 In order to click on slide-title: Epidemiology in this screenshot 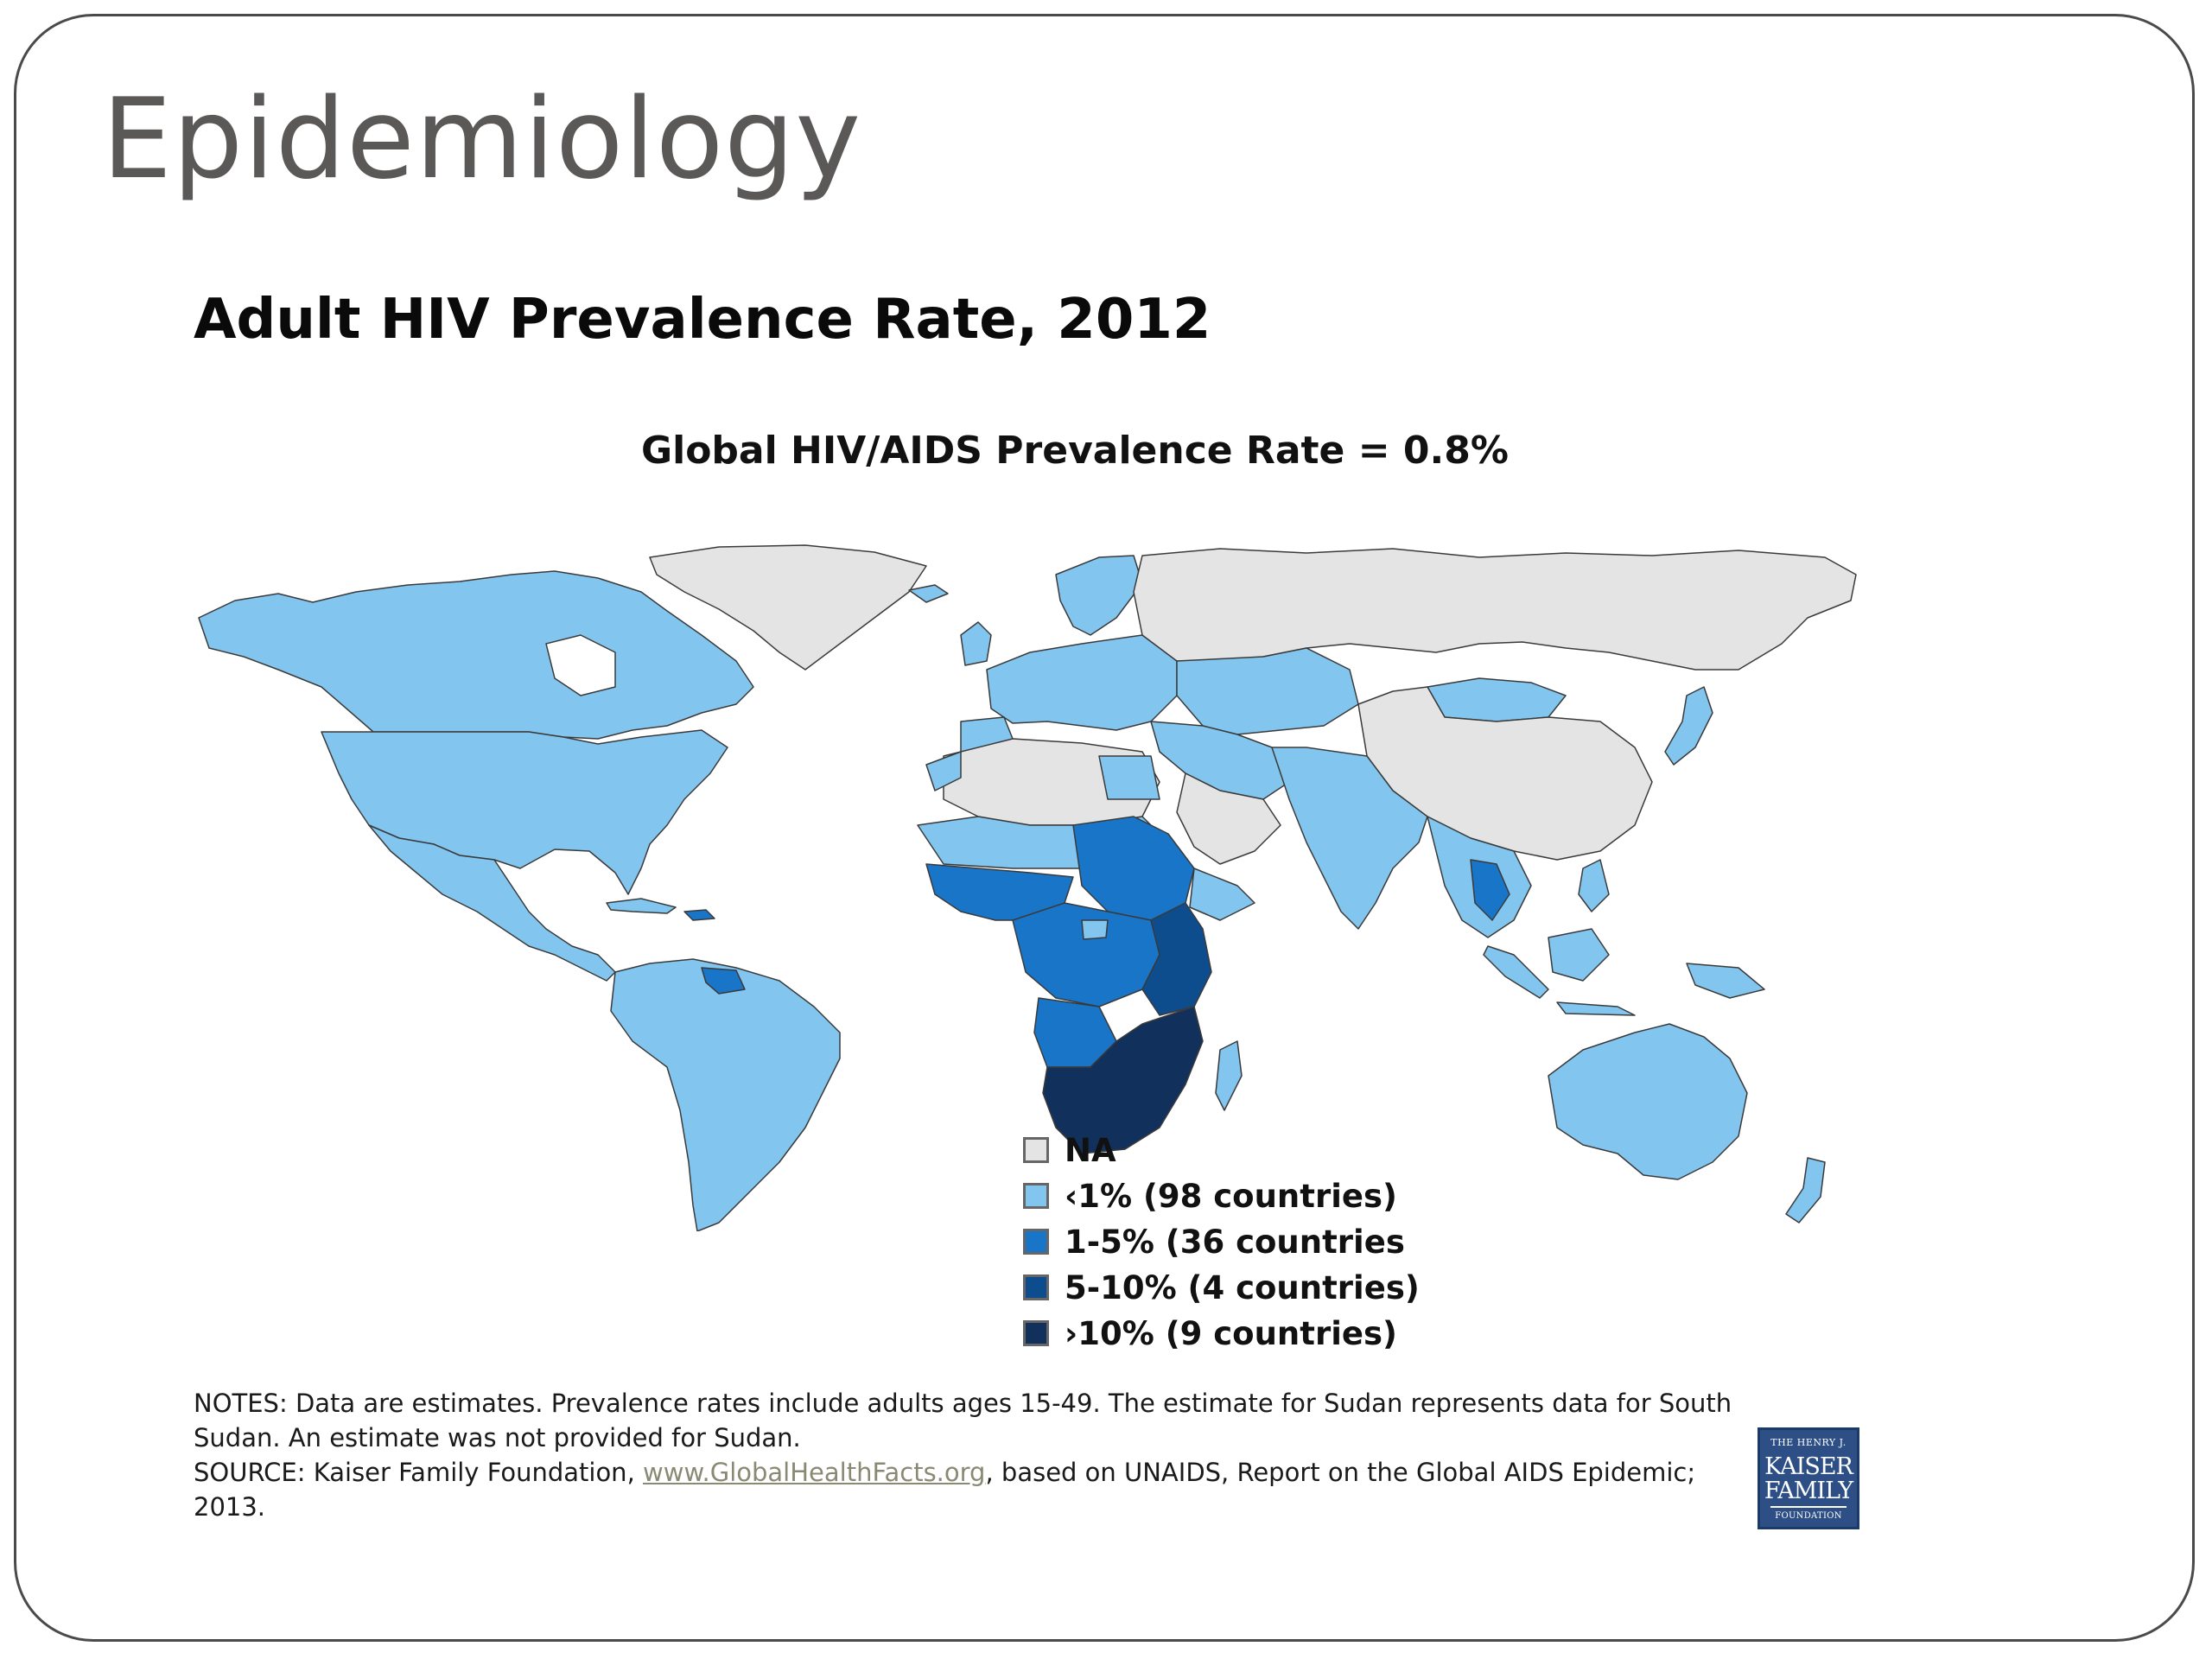, I will do `click(482, 139)`.